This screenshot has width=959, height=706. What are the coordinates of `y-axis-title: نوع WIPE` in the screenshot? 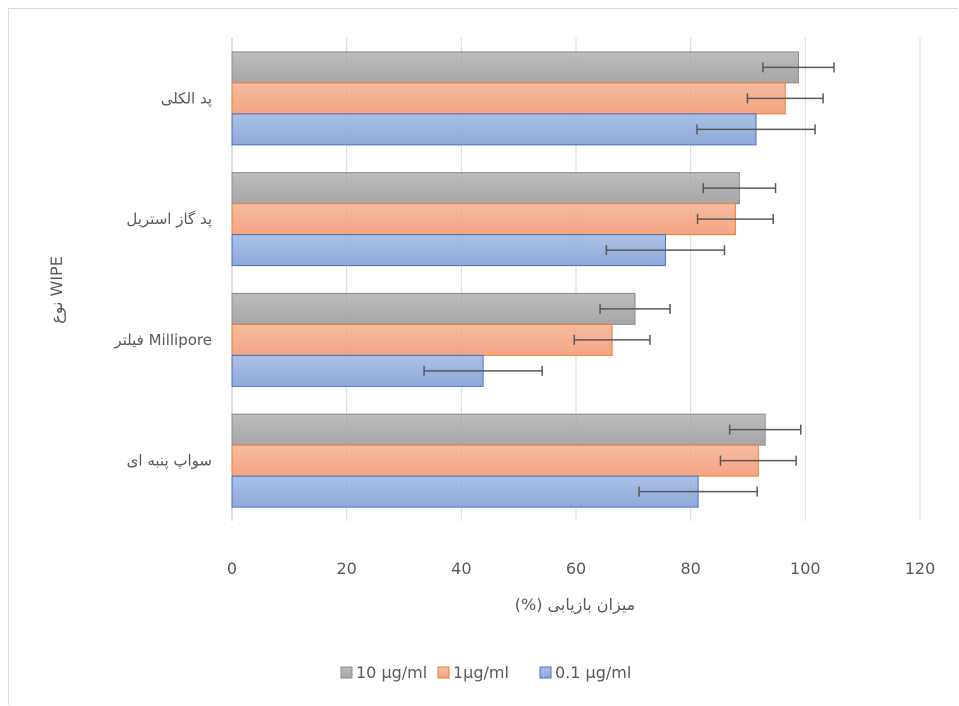 It's located at (57, 290).